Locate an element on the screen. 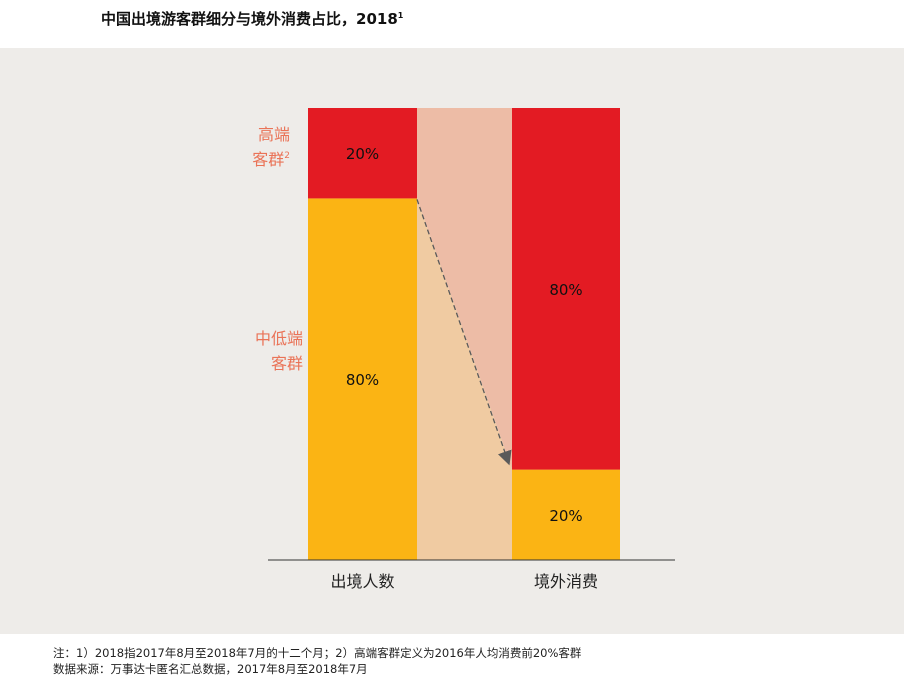 Image resolution: width=904 pixels, height=690 pixels. band-mid-low is located at coordinates (464, 379).